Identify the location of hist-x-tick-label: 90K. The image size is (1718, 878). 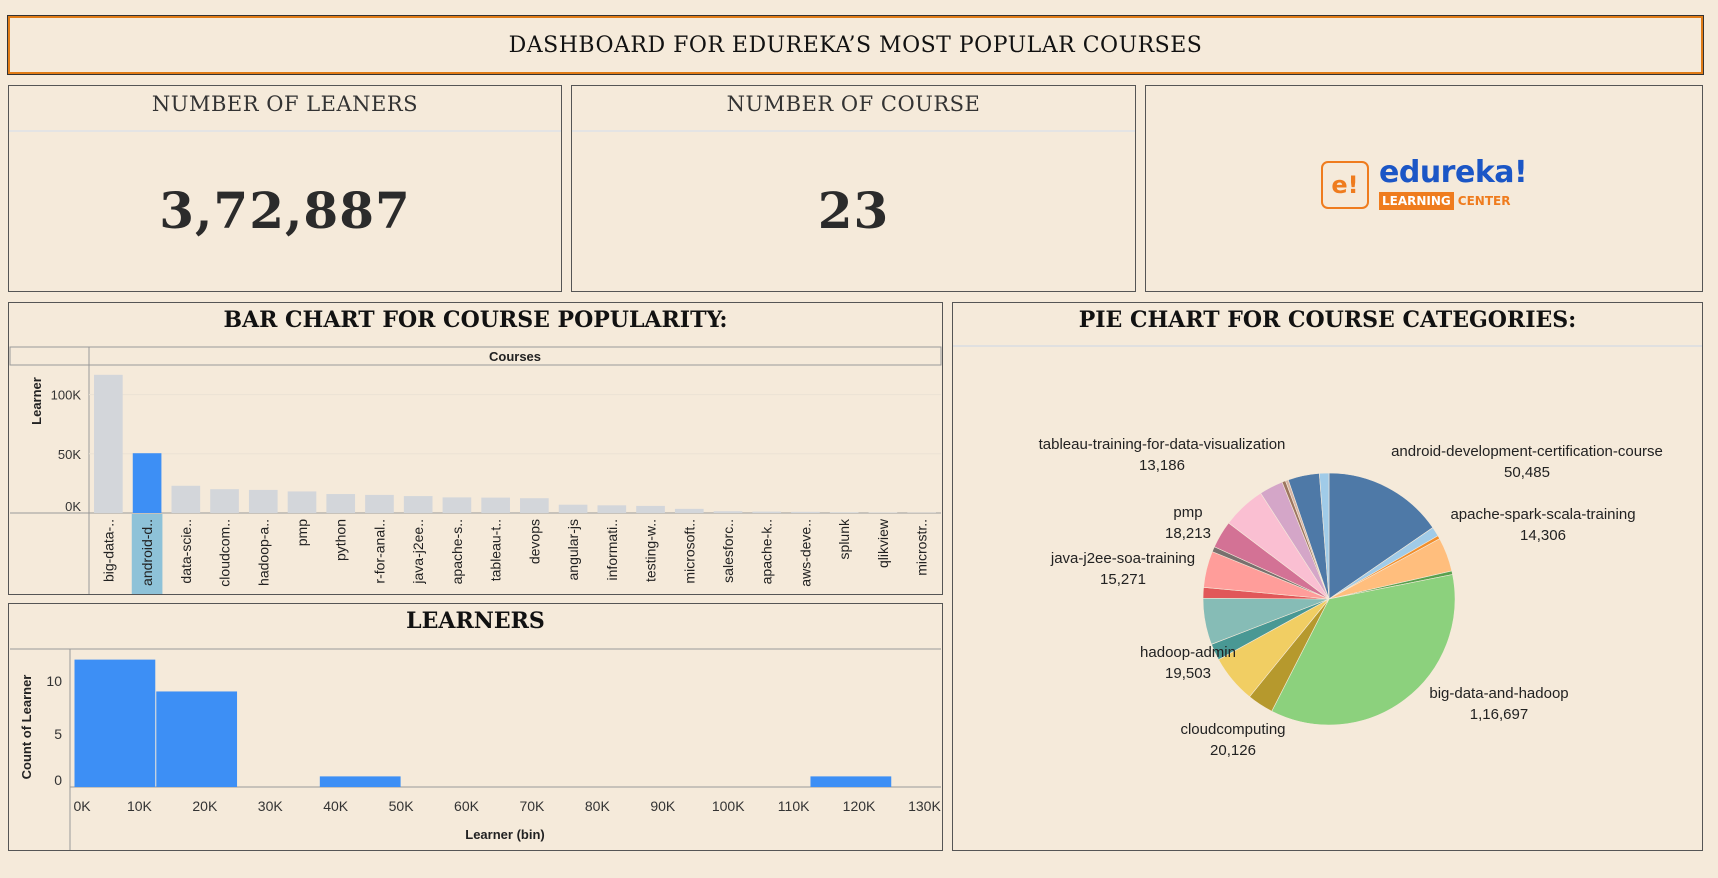
(663, 806).